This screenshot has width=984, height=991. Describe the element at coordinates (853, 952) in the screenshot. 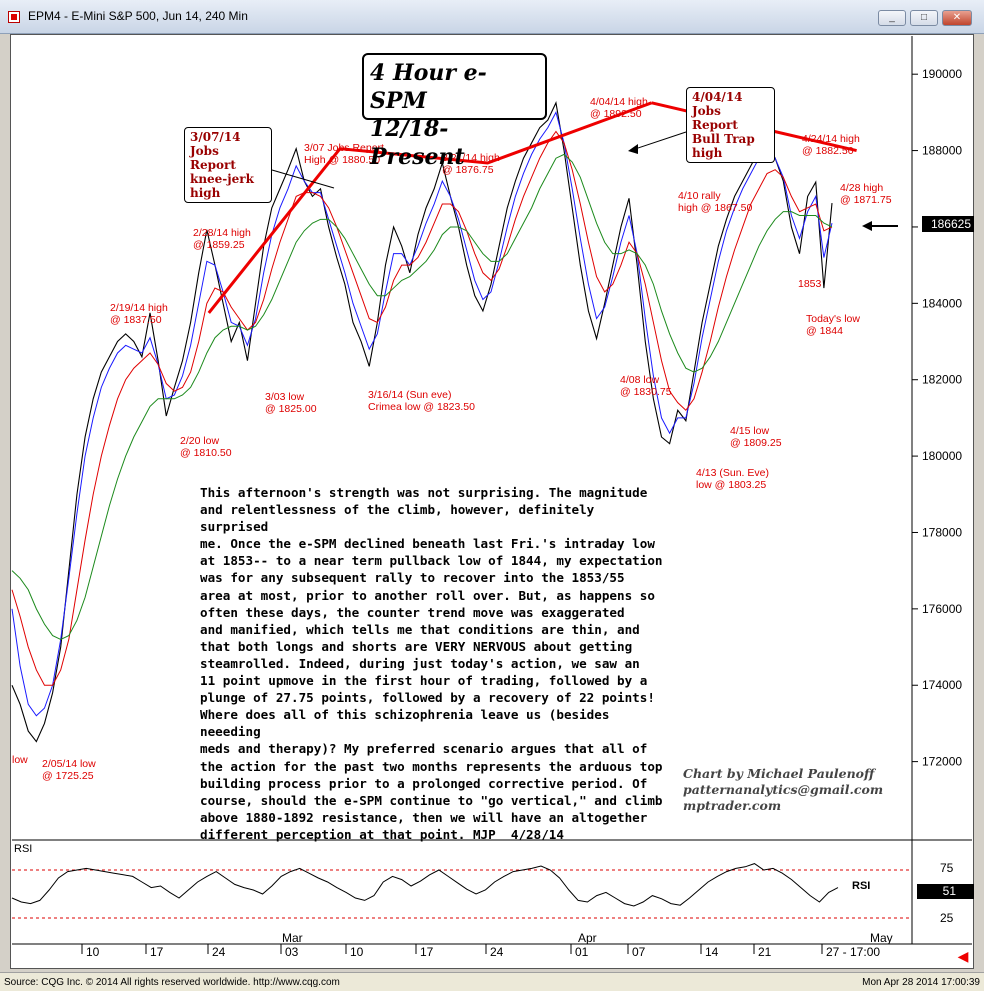

I see `x-tick-label: 27 - 17:00` at that location.